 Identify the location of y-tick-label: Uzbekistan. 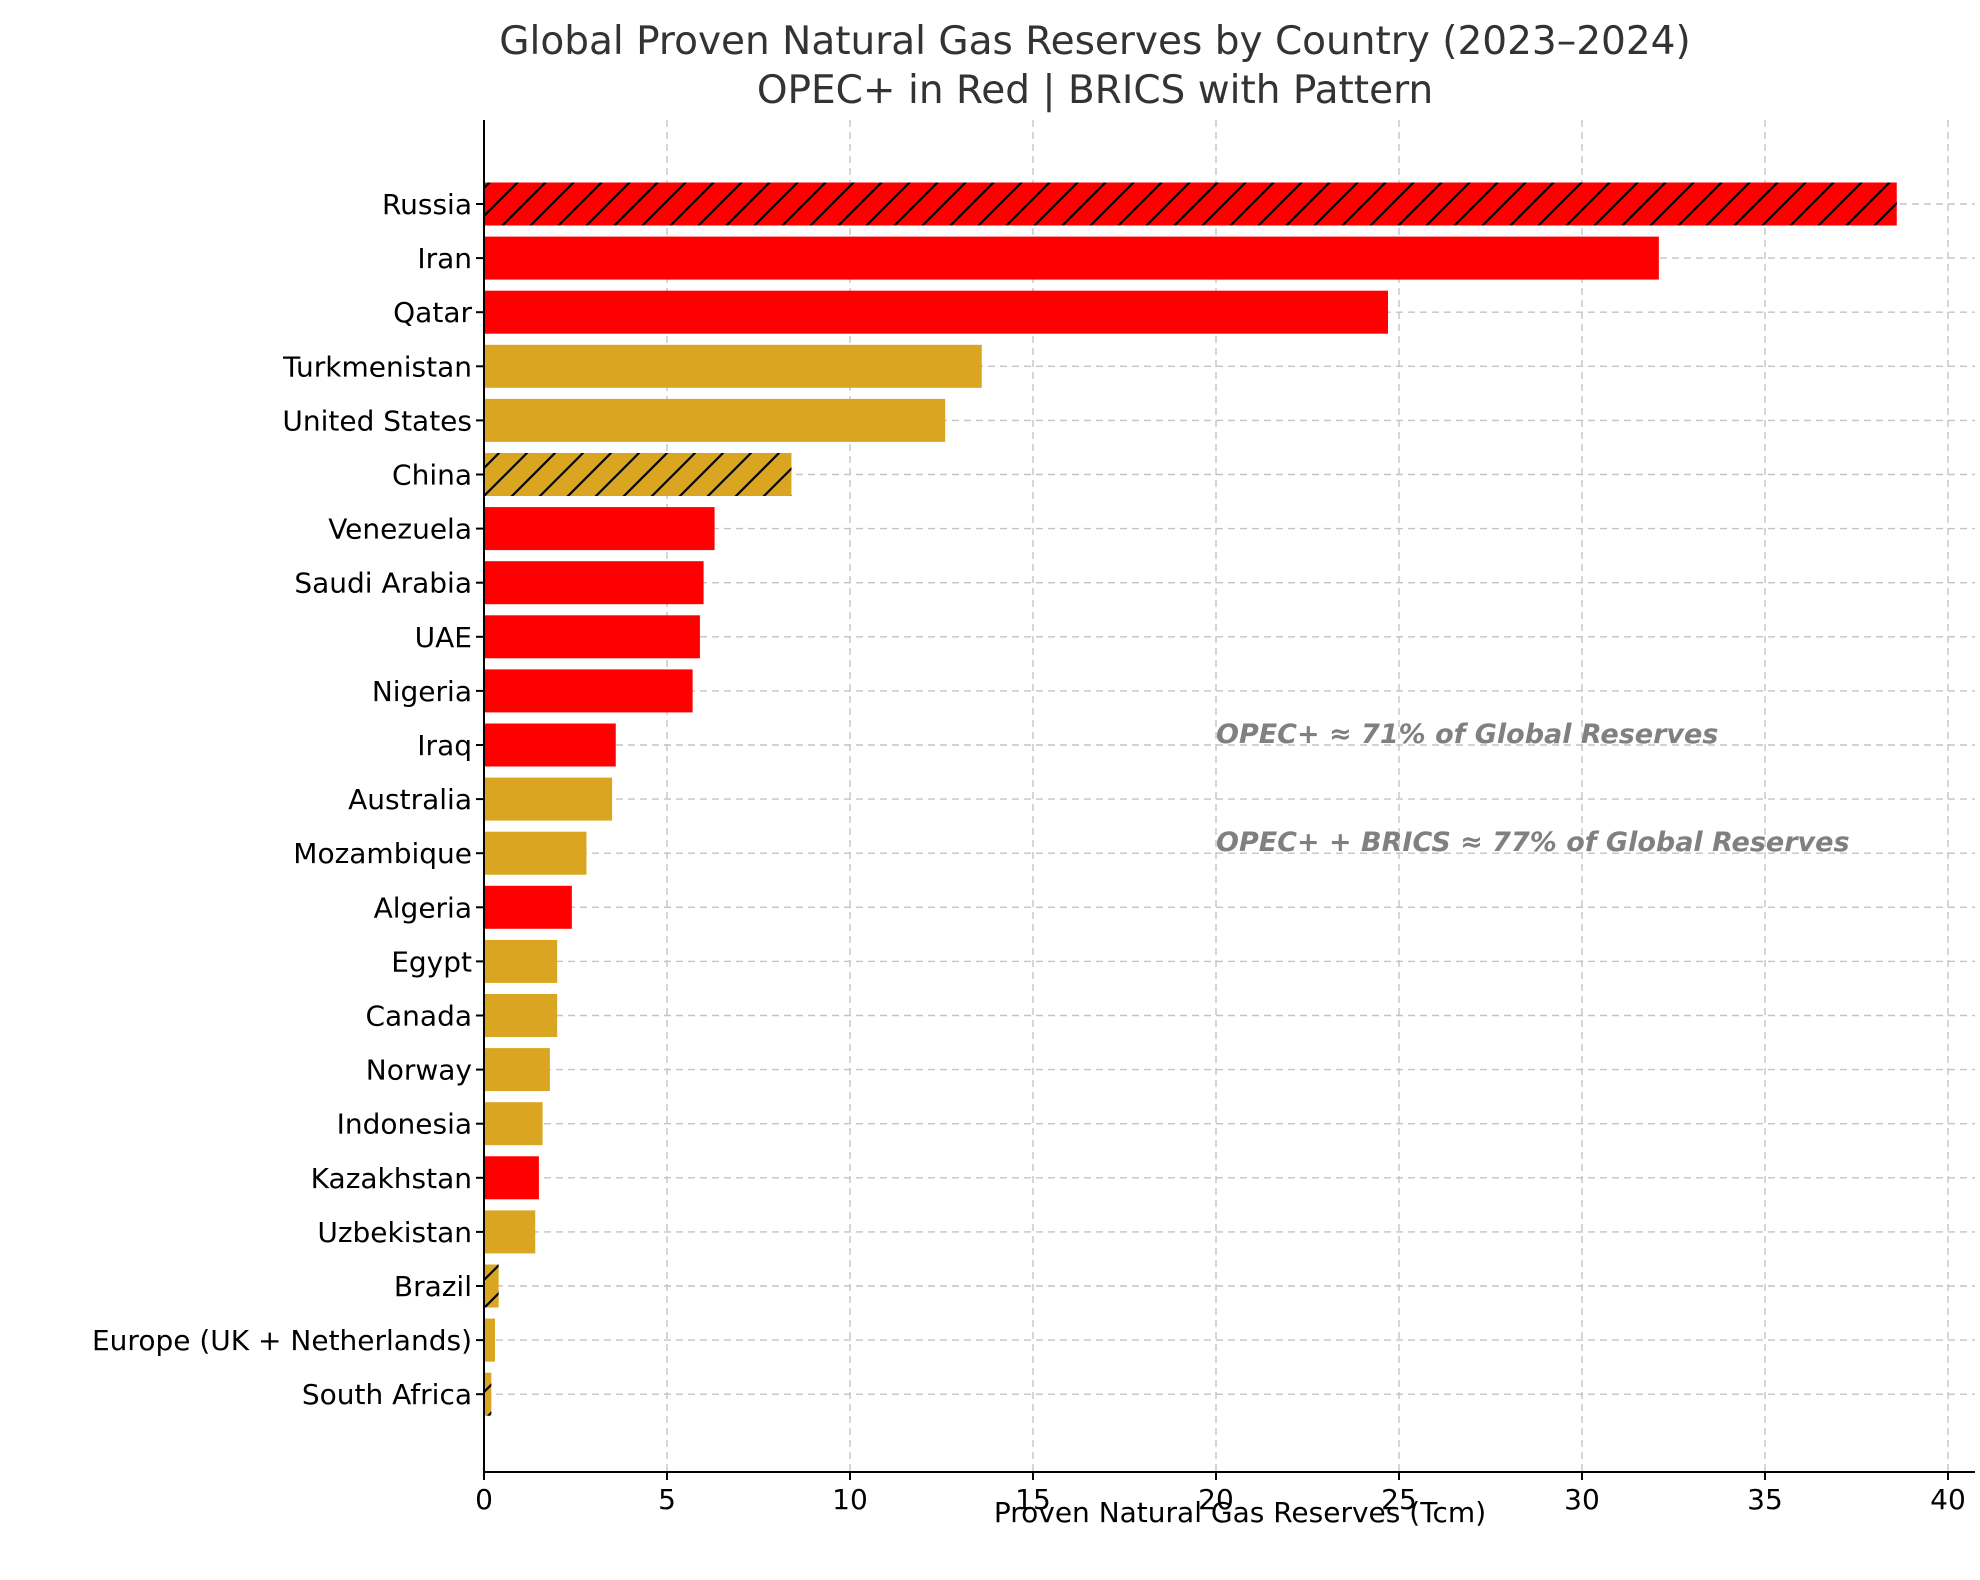
(394, 1232).